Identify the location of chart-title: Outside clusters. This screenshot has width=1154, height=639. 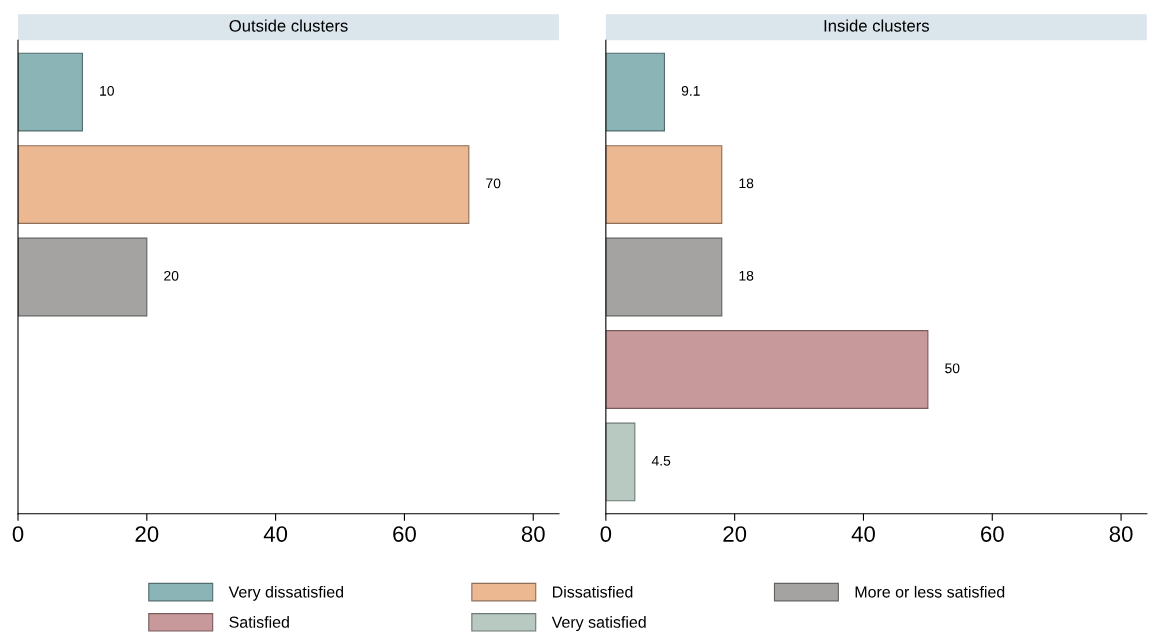
(288, 25).